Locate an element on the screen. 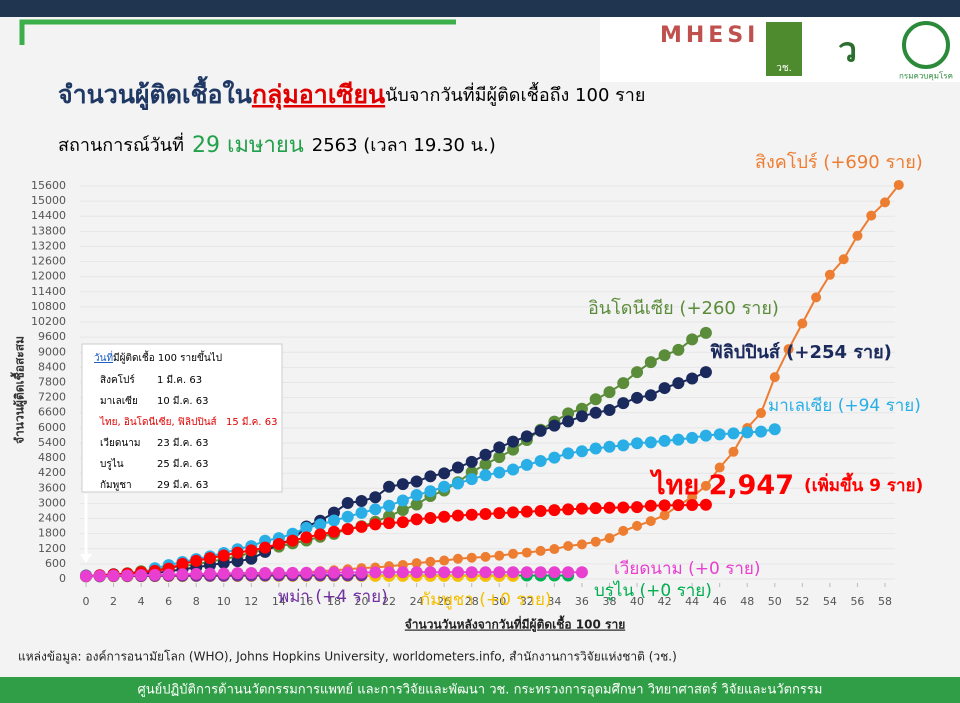 This screenshot has height=703, width=960. inset-date: 29 มี.ค. 63 is located at coordinates (182, 485).